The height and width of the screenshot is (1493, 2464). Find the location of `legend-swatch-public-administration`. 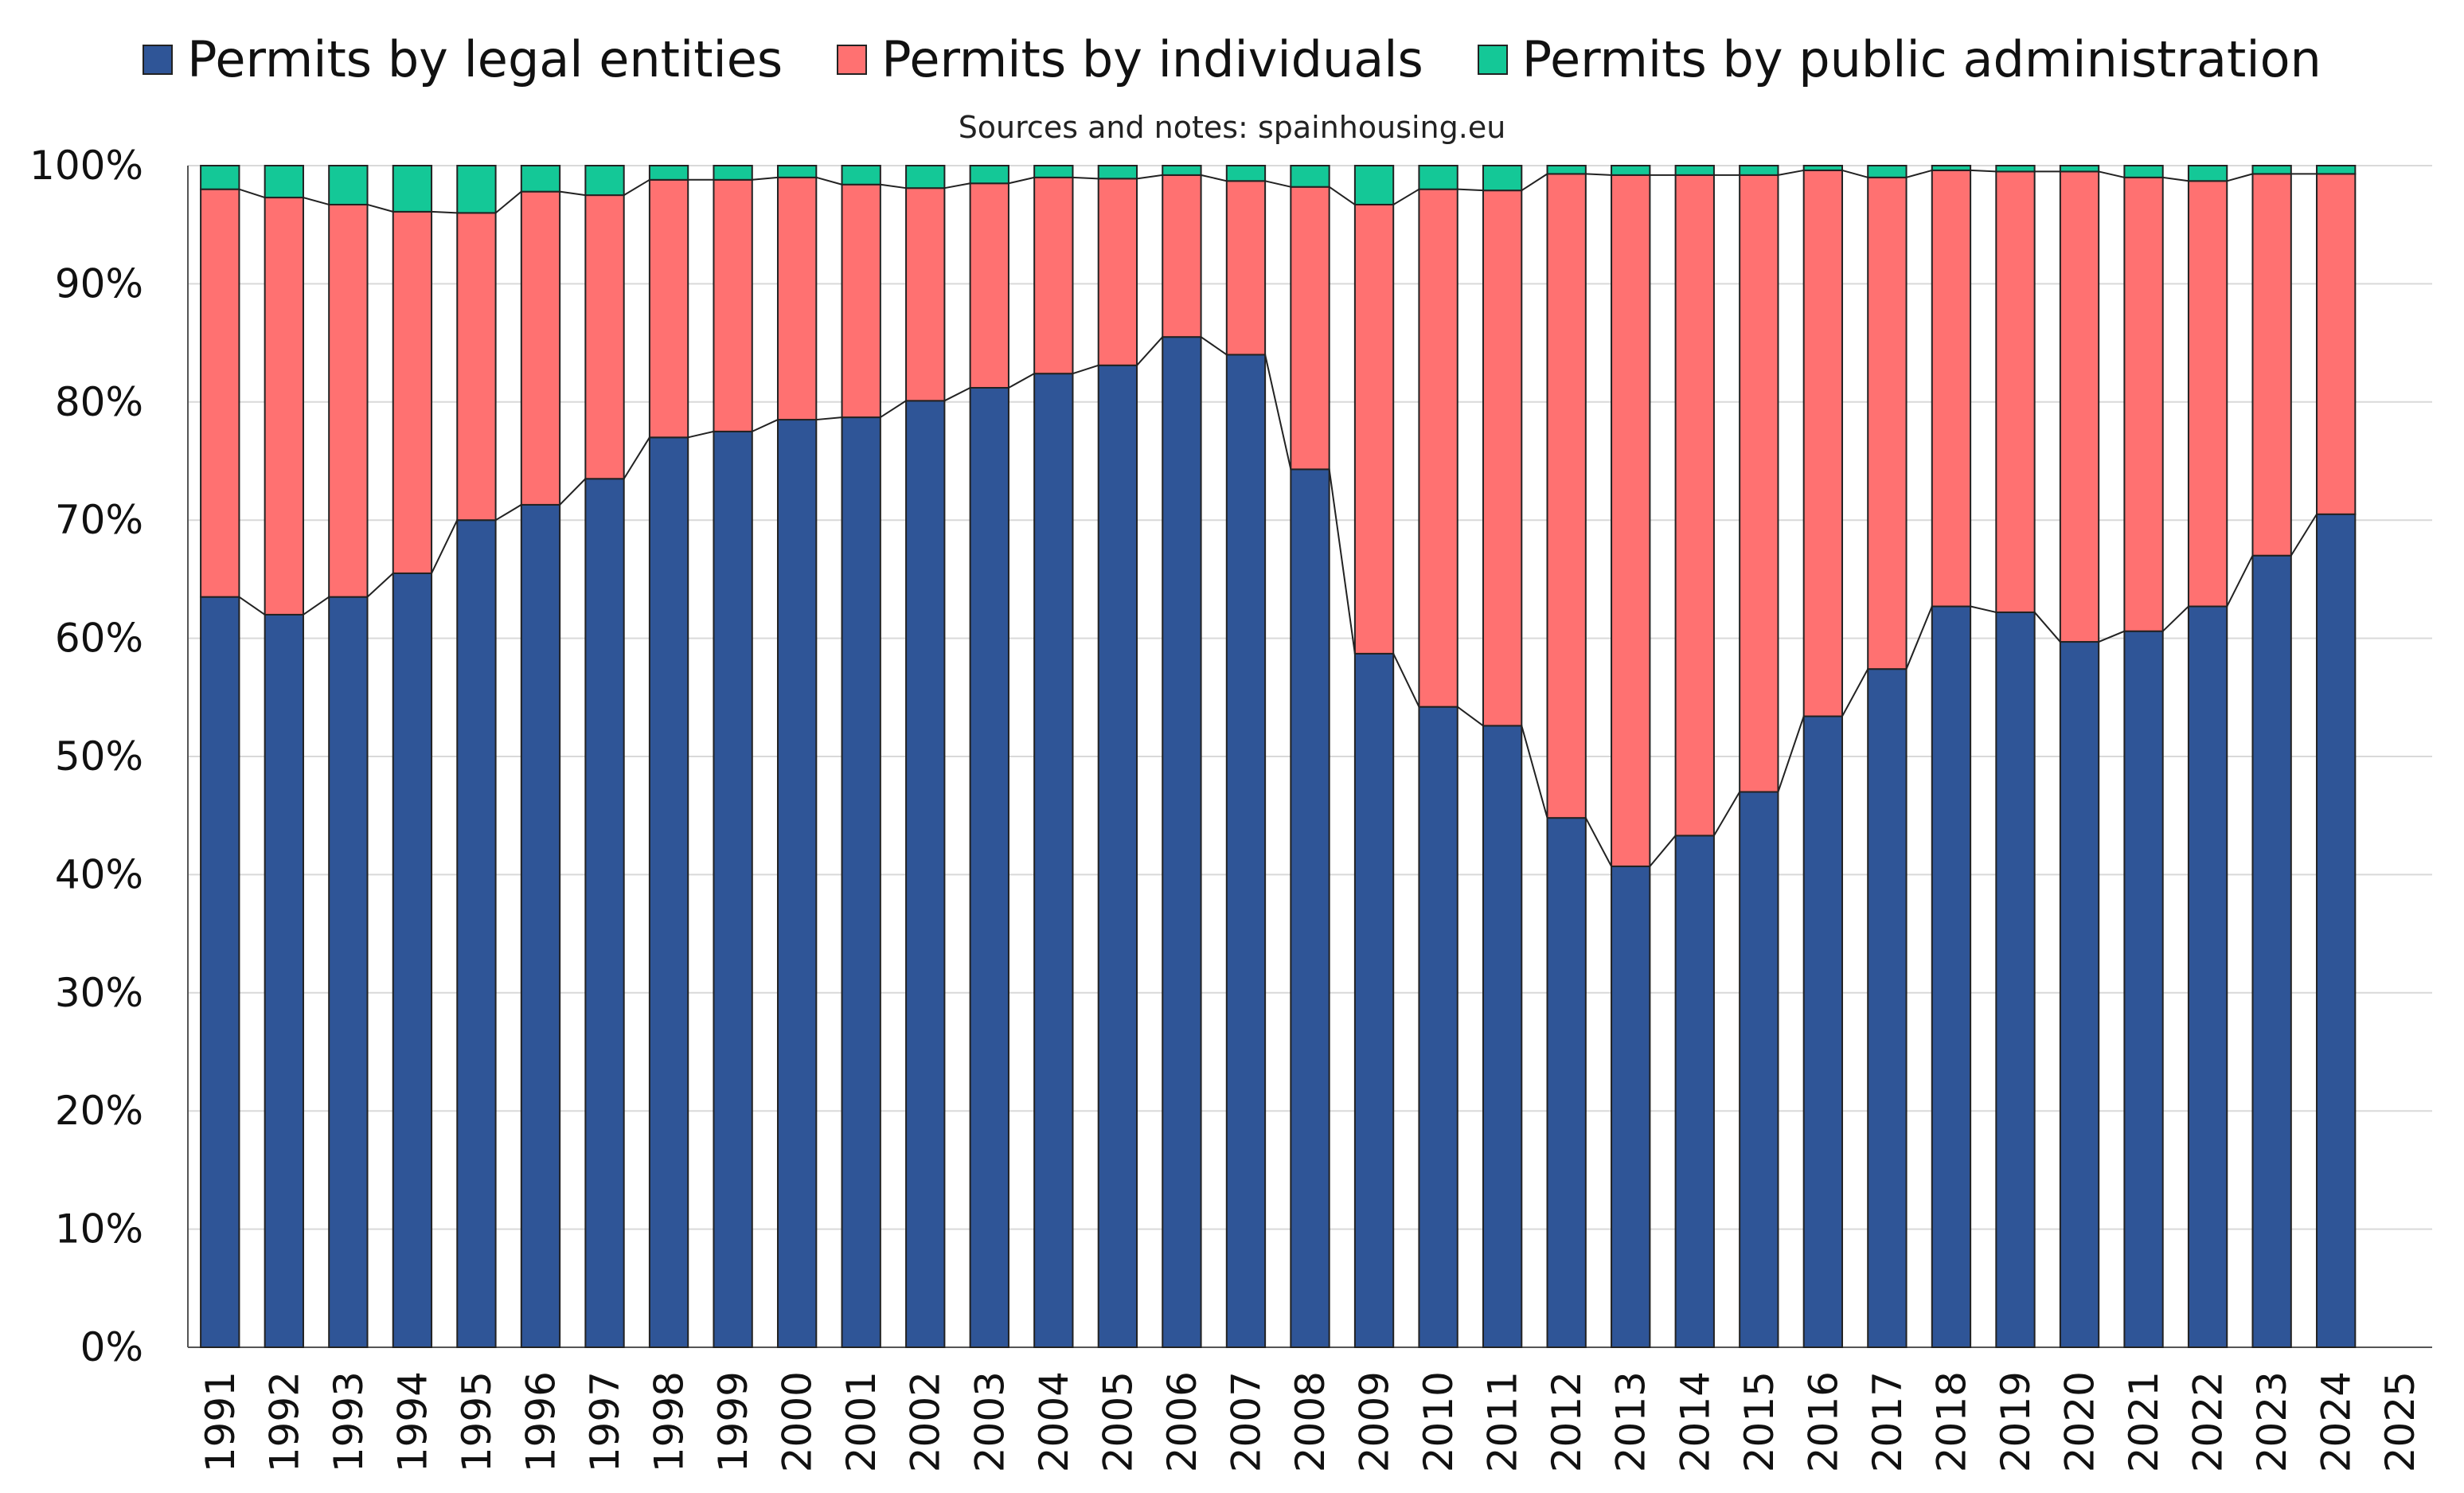

legend-swatch-public-administration is located at coordinates (1492, 60).